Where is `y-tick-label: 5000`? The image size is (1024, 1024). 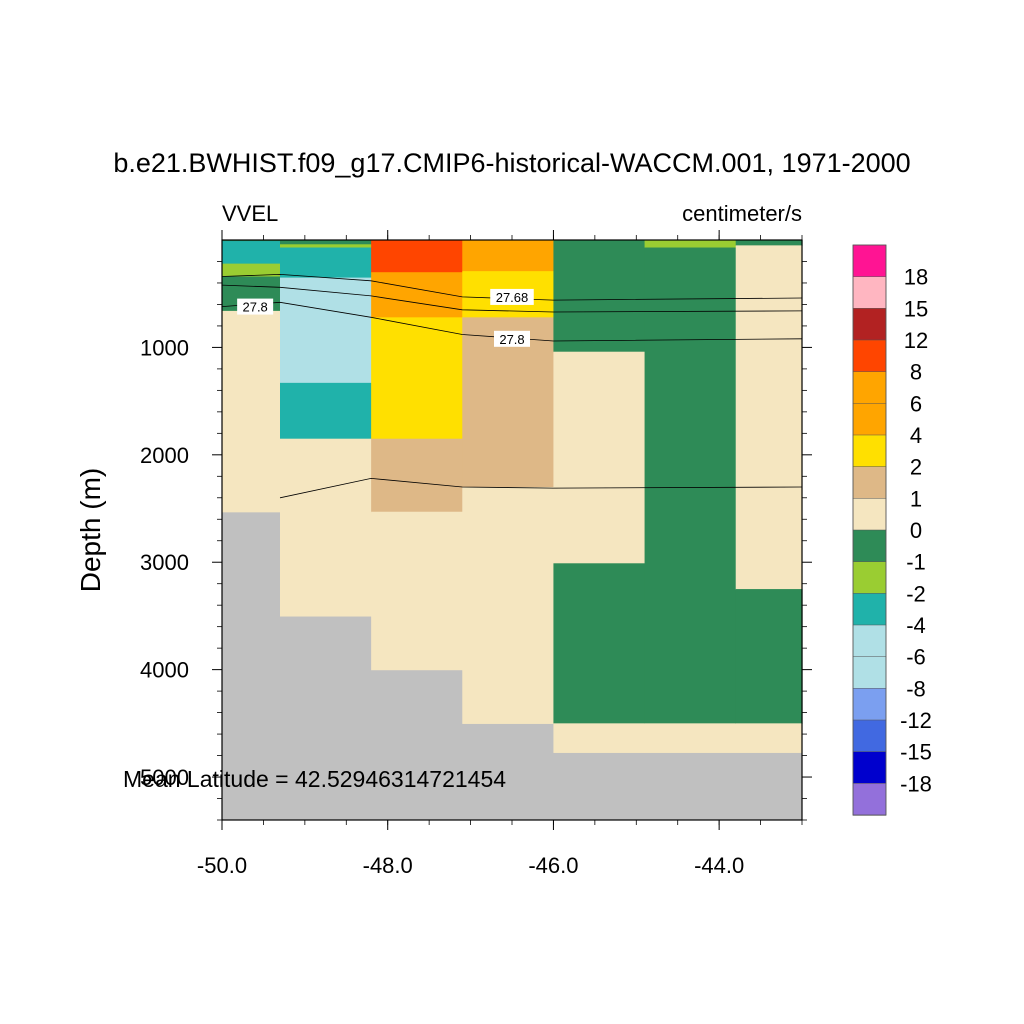 y-tick-label: 5000 is located at coordinates (164, 777).